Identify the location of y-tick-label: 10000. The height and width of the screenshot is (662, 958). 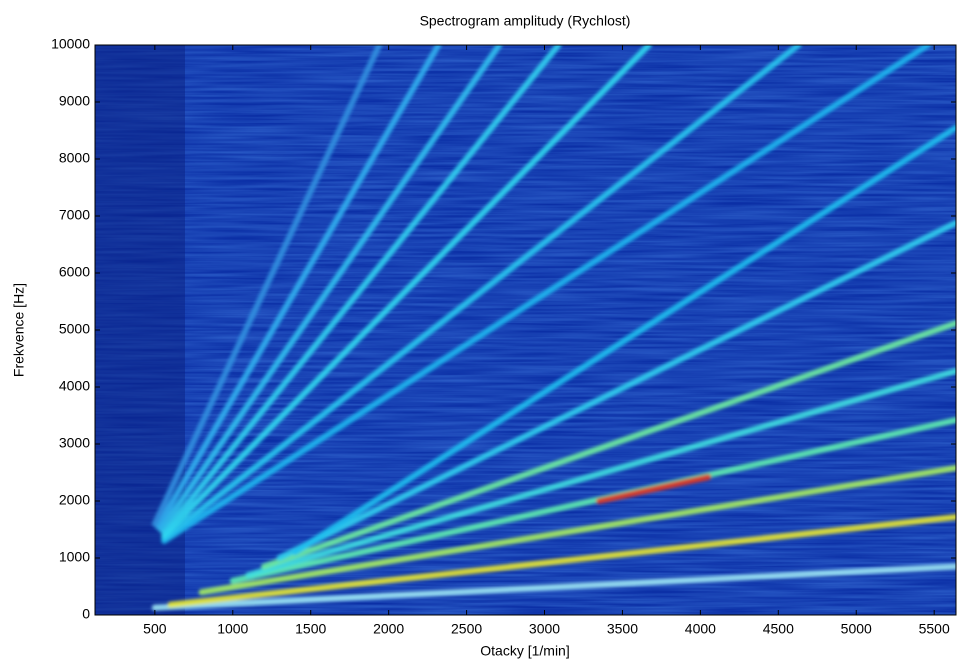
(70, 44).